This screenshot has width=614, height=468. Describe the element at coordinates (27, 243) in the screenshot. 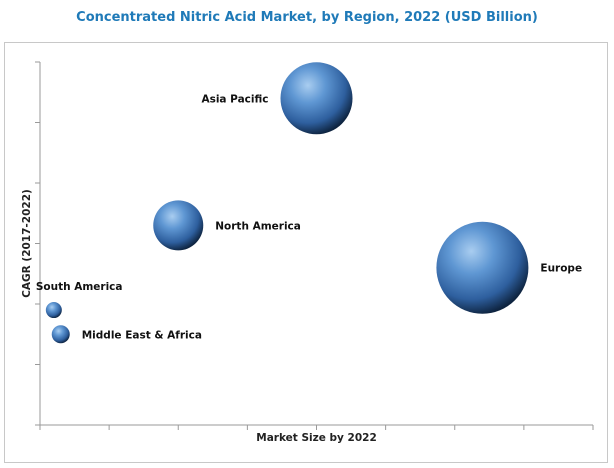

I see `y-axis-label: CAGR (2017-2022)` at that location.